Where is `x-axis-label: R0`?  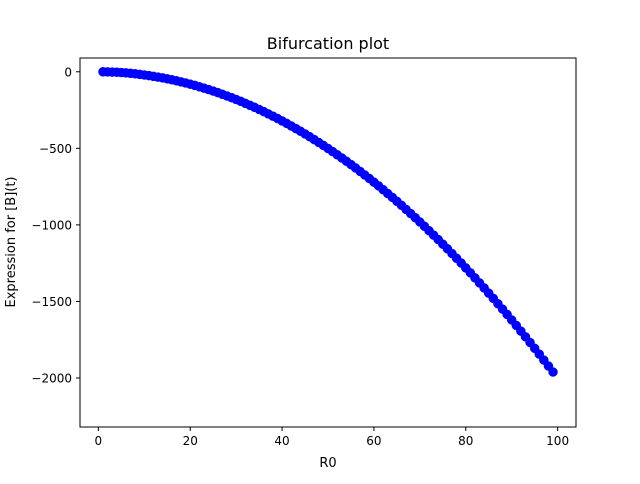
x-axis-label: R0 is located at coordinates (327, 463).